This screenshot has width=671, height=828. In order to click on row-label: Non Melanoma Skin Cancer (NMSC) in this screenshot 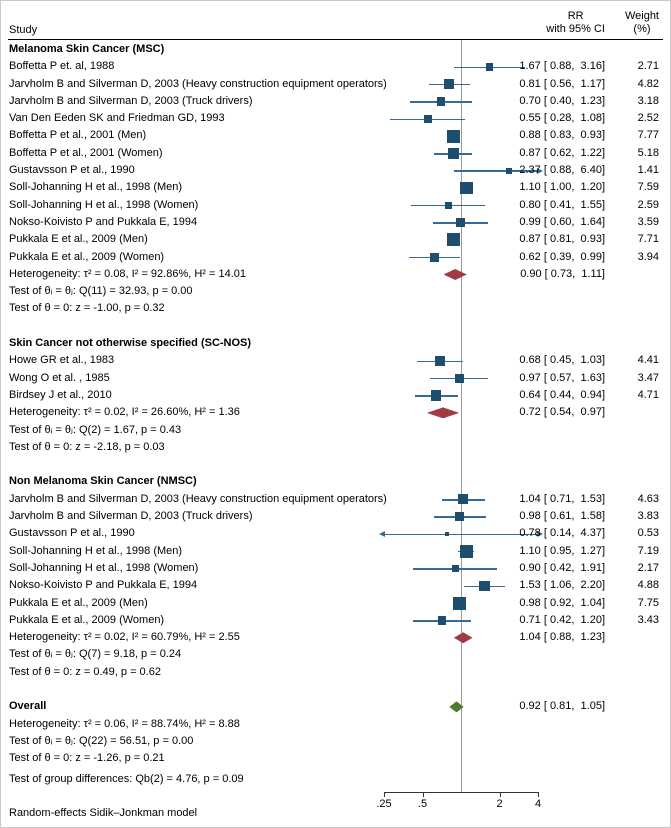, I will do `click(103, 481)`.